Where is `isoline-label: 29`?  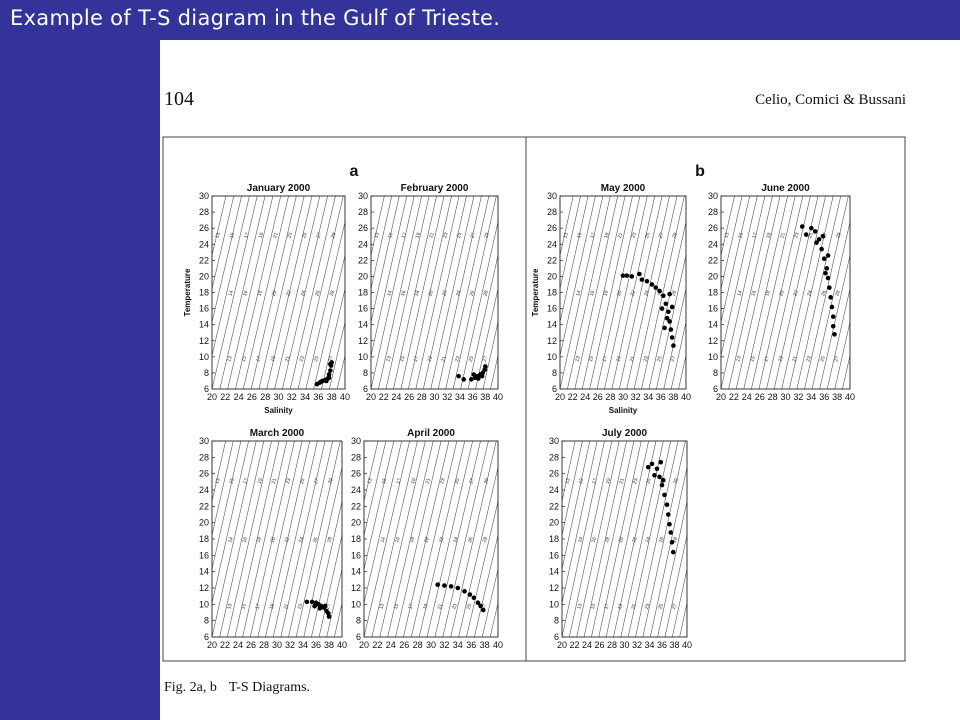 isoline-label: 29 is located at coordinates (839, 235).